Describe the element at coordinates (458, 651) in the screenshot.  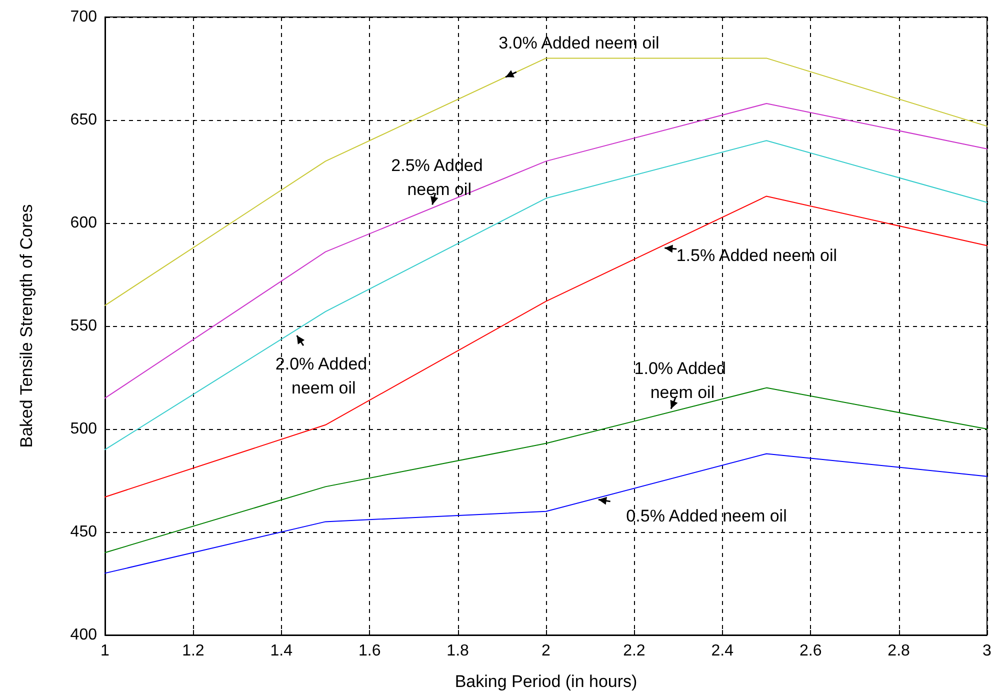
I see `x-tick-label: 1.8` at that location.